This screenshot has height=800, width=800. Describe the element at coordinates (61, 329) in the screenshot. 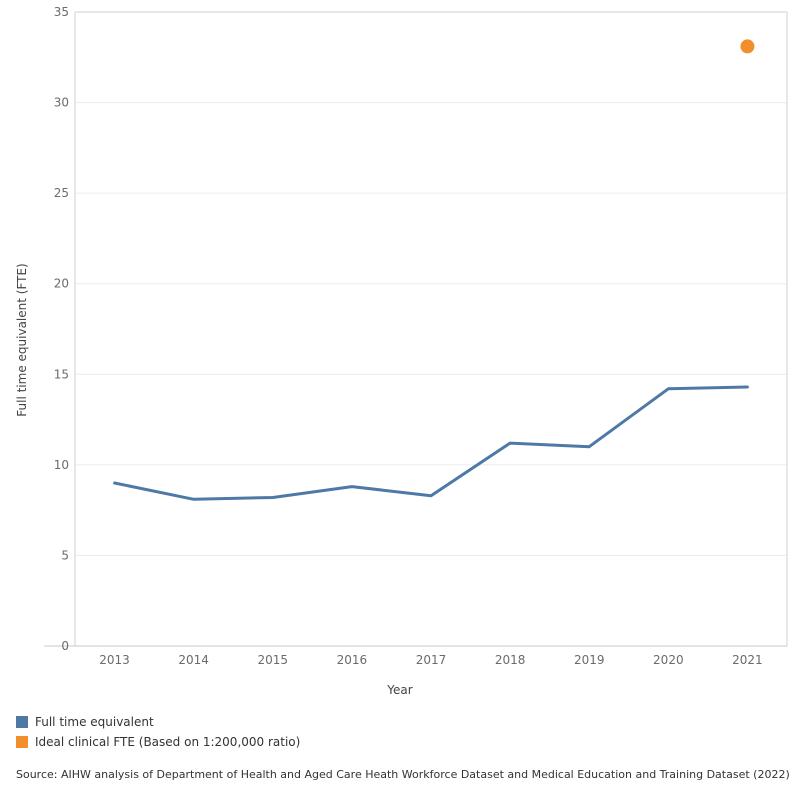

I see `y-tick-labels: 0 5 10 15 20 25 30 35` at that location.